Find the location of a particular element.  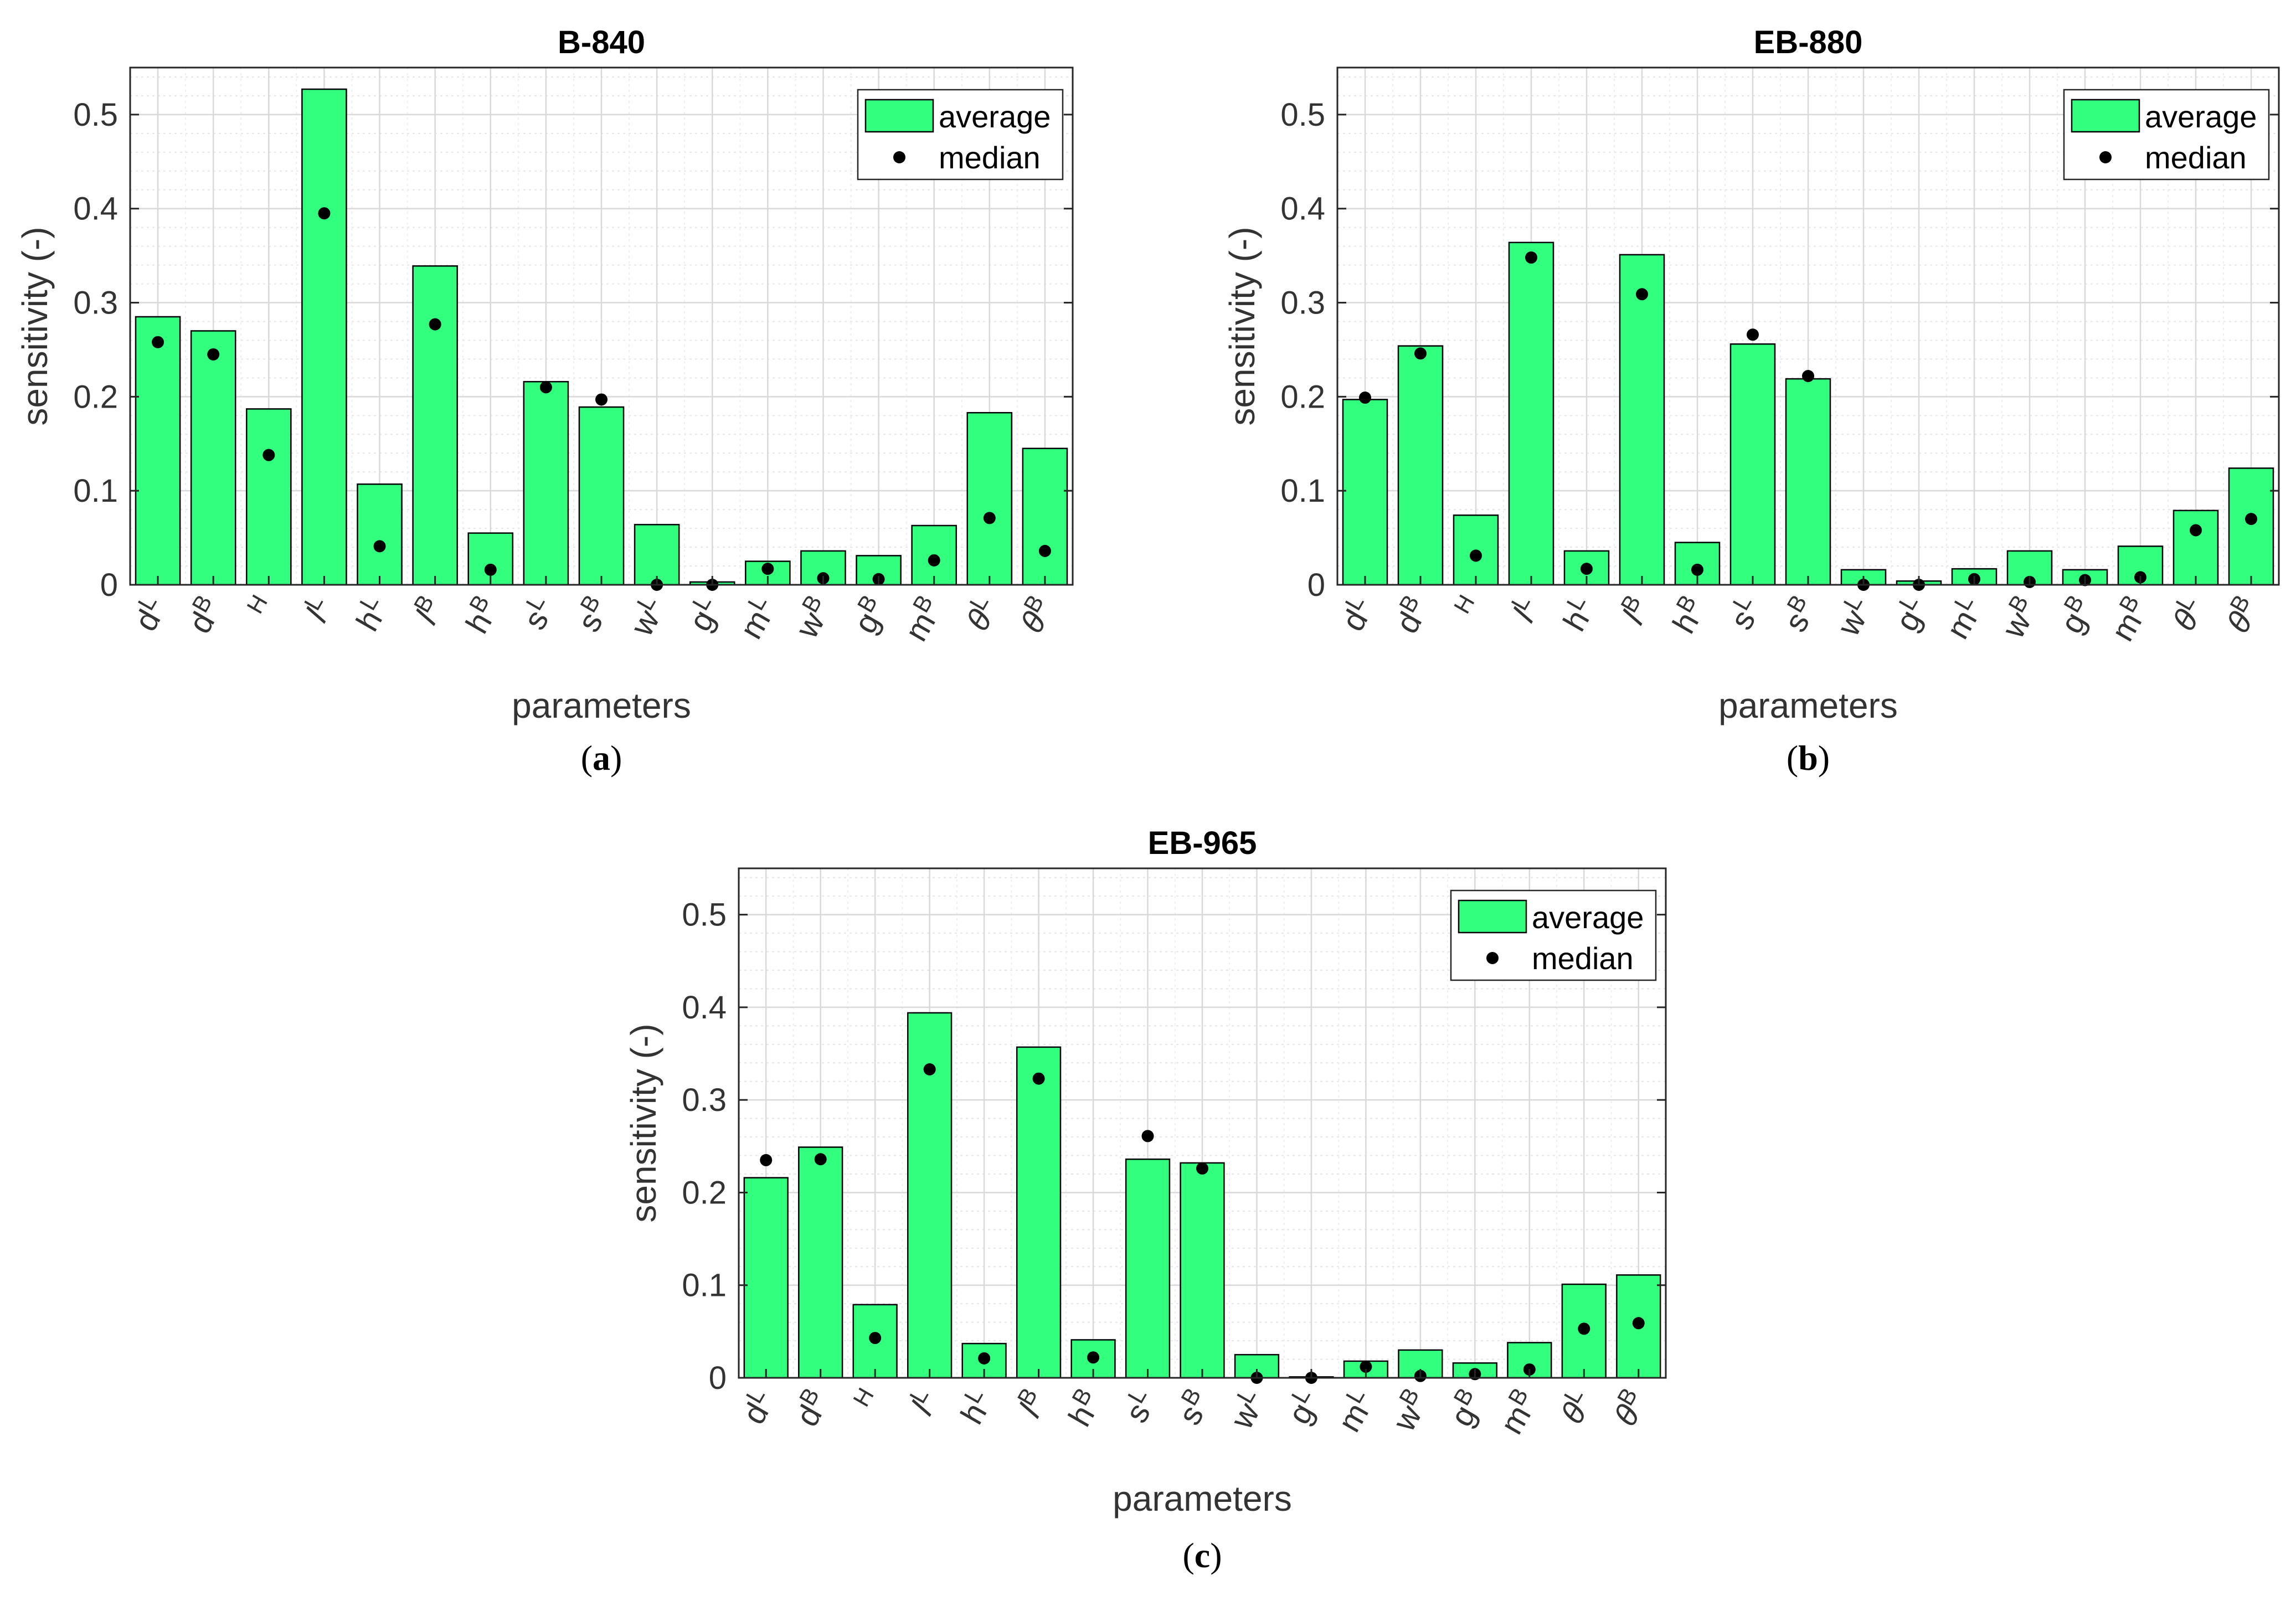

y-tick-label: 0 is located at coordinates (718, 1378).